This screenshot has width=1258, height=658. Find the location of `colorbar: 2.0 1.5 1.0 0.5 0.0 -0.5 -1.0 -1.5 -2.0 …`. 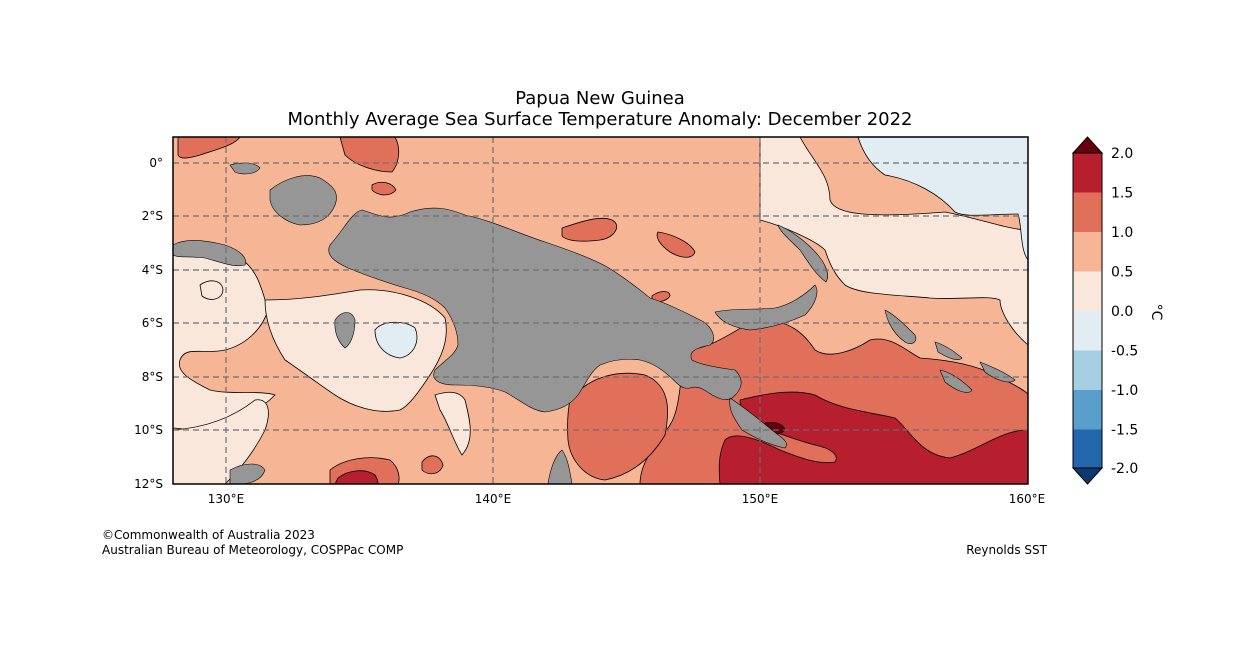

colorbar: 2.0 1.5 1.0 0.5 0.0 -0.5 -1.0 -1.5 -2.0 … is located at coordinates (1117, 310).